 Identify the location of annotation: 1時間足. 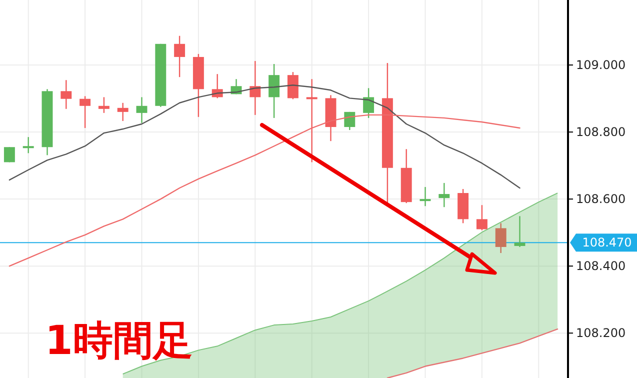
(119, 341).